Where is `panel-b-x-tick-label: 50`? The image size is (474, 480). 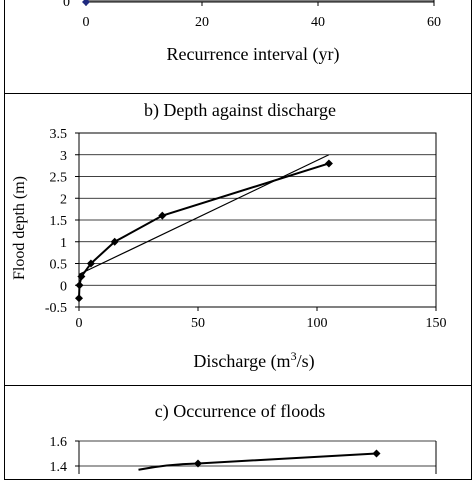 panel-b-x-tick-label: 50 is located at coordinates (198, 323).